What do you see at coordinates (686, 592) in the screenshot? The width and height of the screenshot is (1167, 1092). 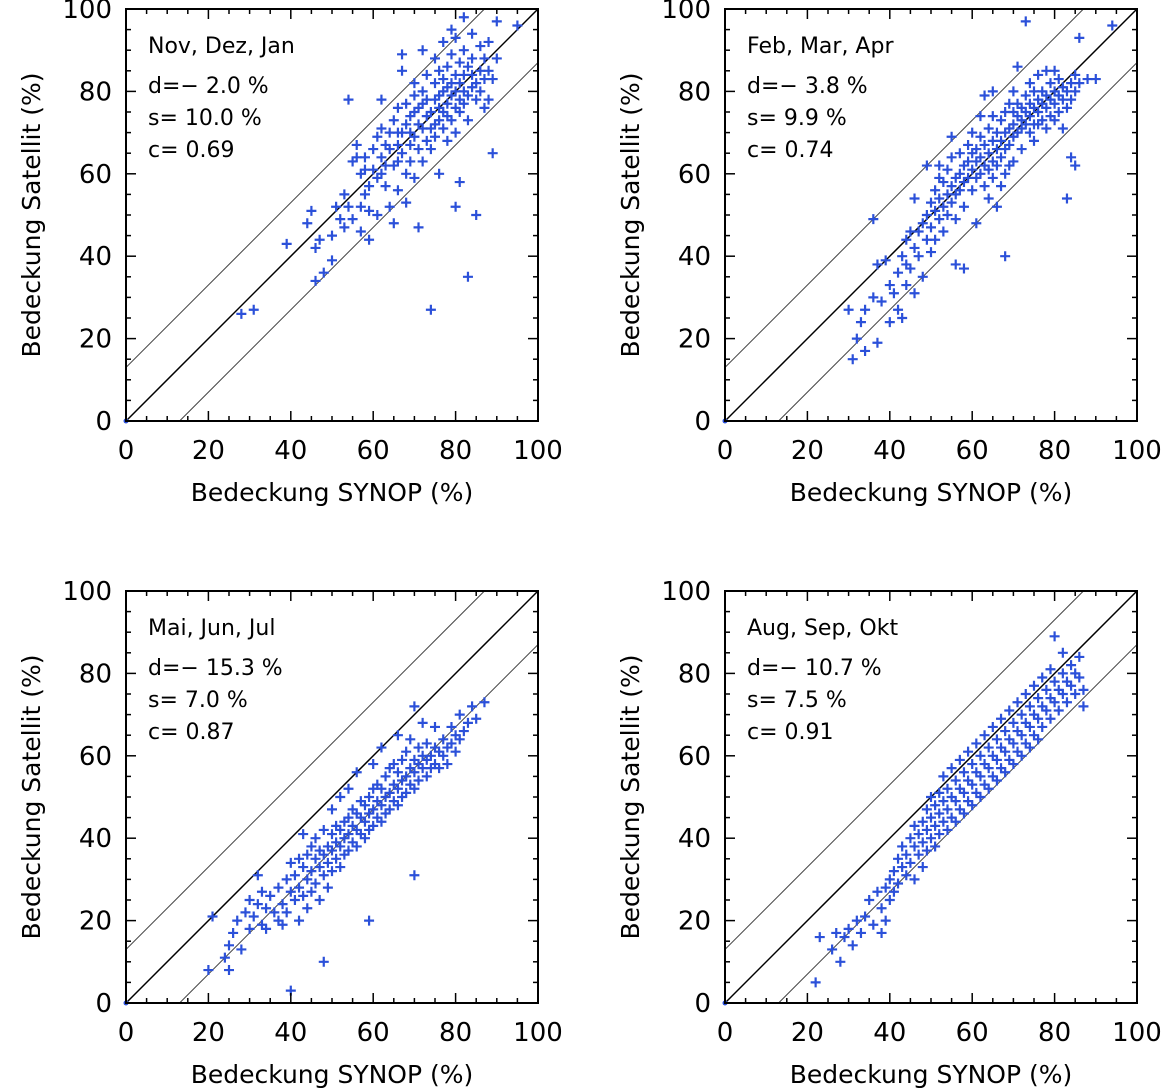 I see `y-tick-label: 100` at bounding box center [686, 592].